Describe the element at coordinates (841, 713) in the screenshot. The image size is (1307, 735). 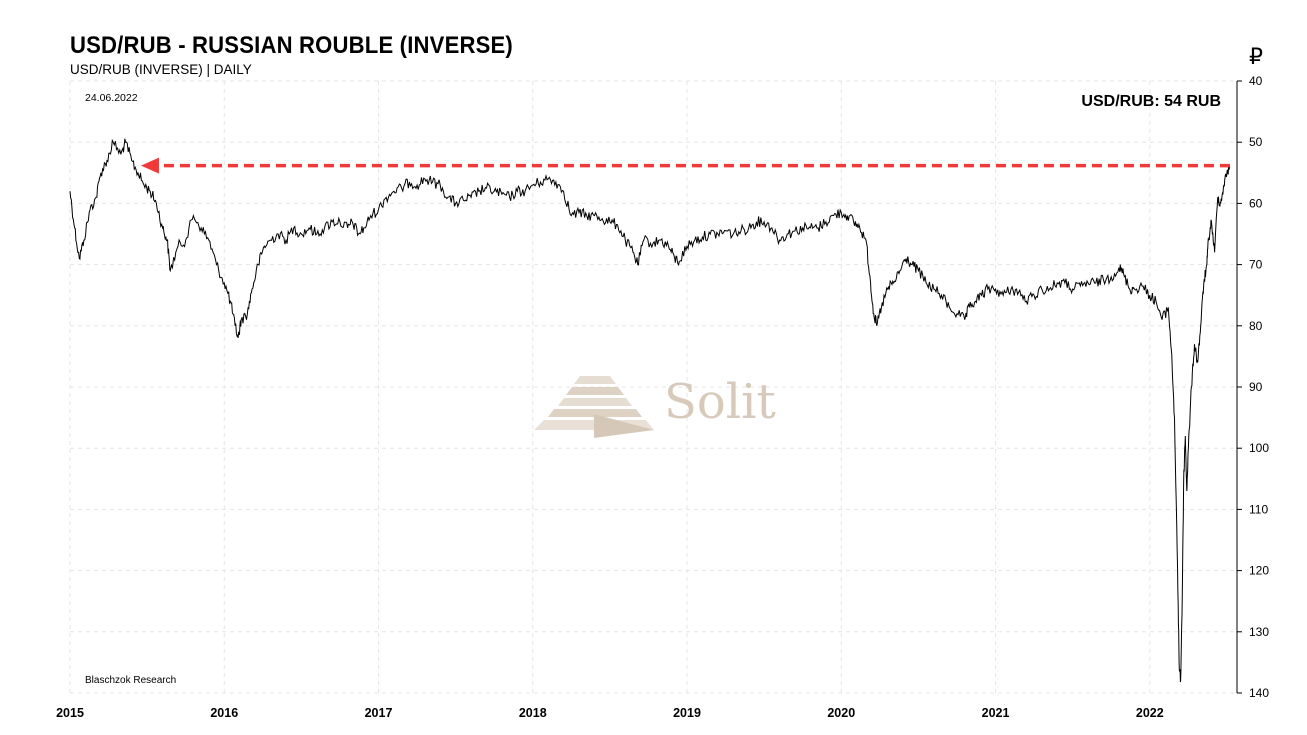
I see `x-tick-label: 2020` at that location.